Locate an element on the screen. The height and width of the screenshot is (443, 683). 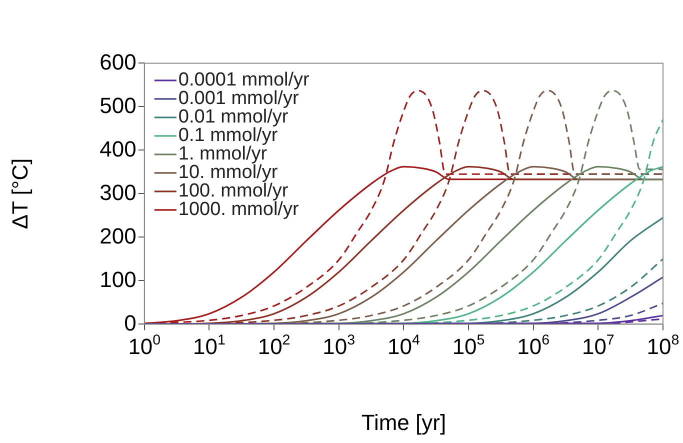
y-tick-label: 600 is located at coordinates (118, 61).